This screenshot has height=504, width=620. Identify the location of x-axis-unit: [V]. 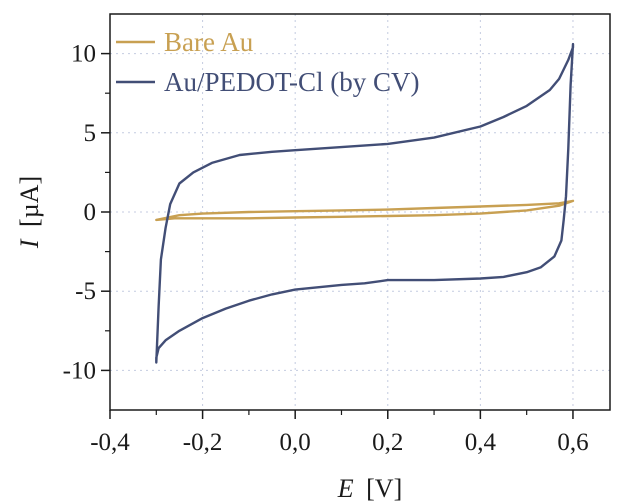
(384, 488).